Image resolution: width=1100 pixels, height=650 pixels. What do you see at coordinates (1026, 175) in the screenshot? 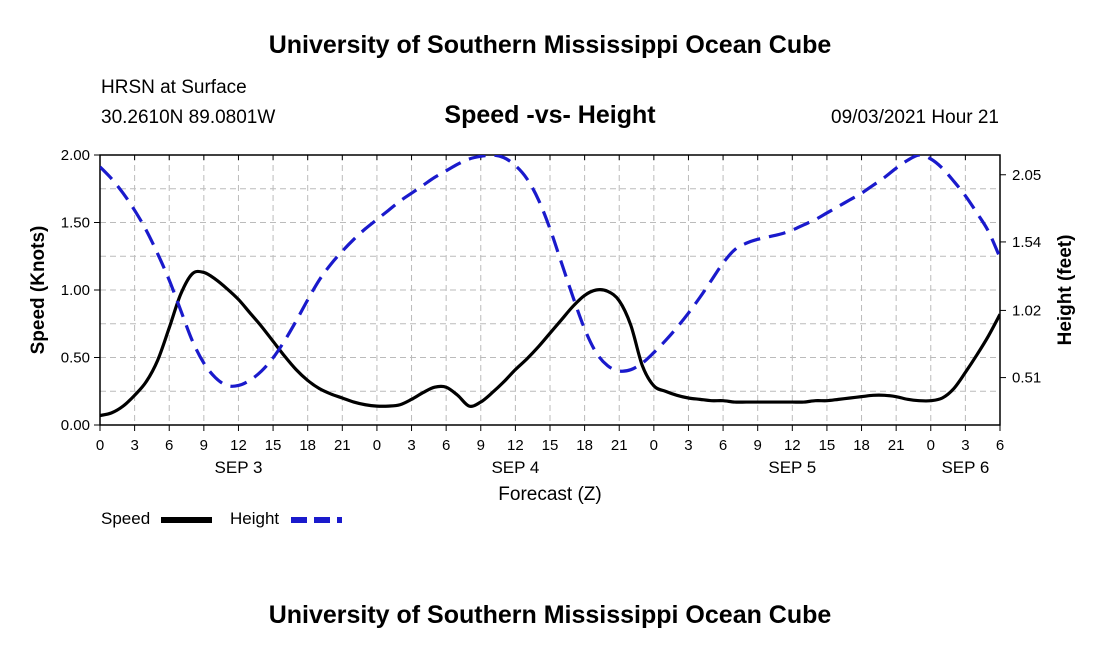
I see `y2-tick-label: 2.05` at bounding box center [1026, 175].